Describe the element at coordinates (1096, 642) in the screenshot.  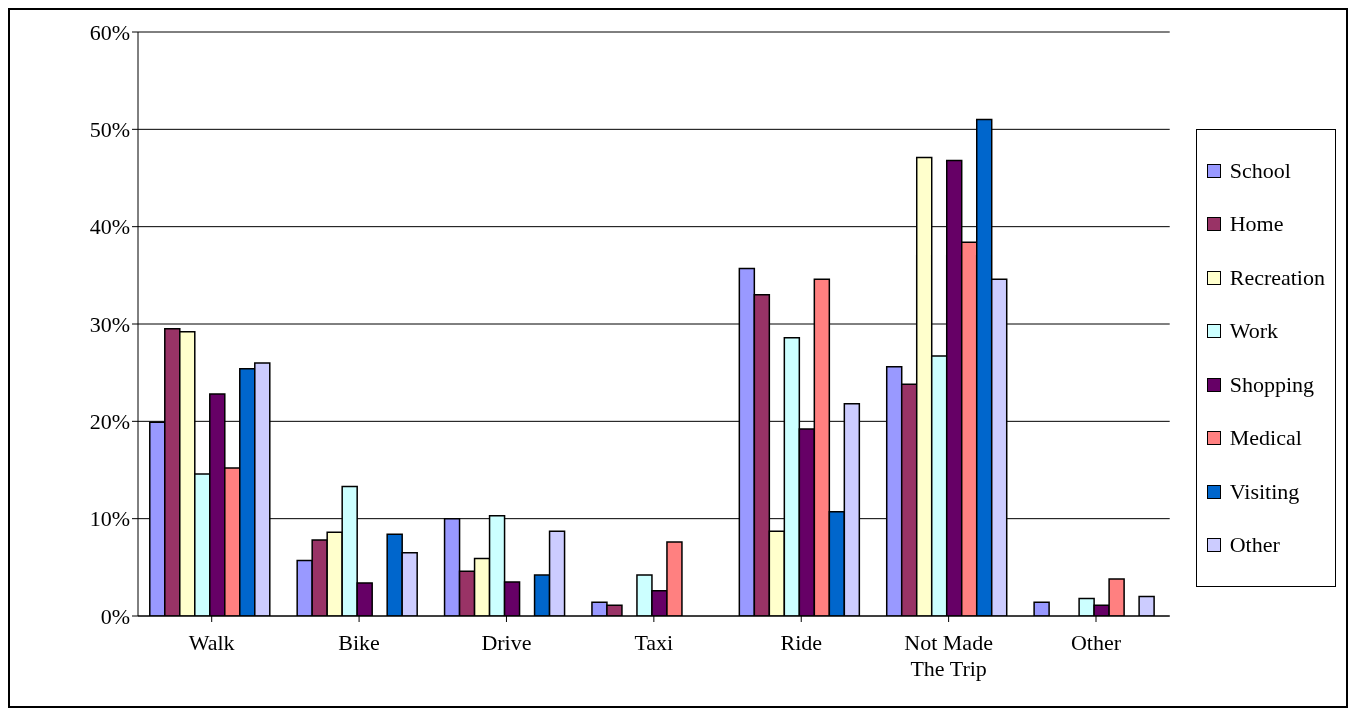
I see `x-tick-label: Other` at that location.